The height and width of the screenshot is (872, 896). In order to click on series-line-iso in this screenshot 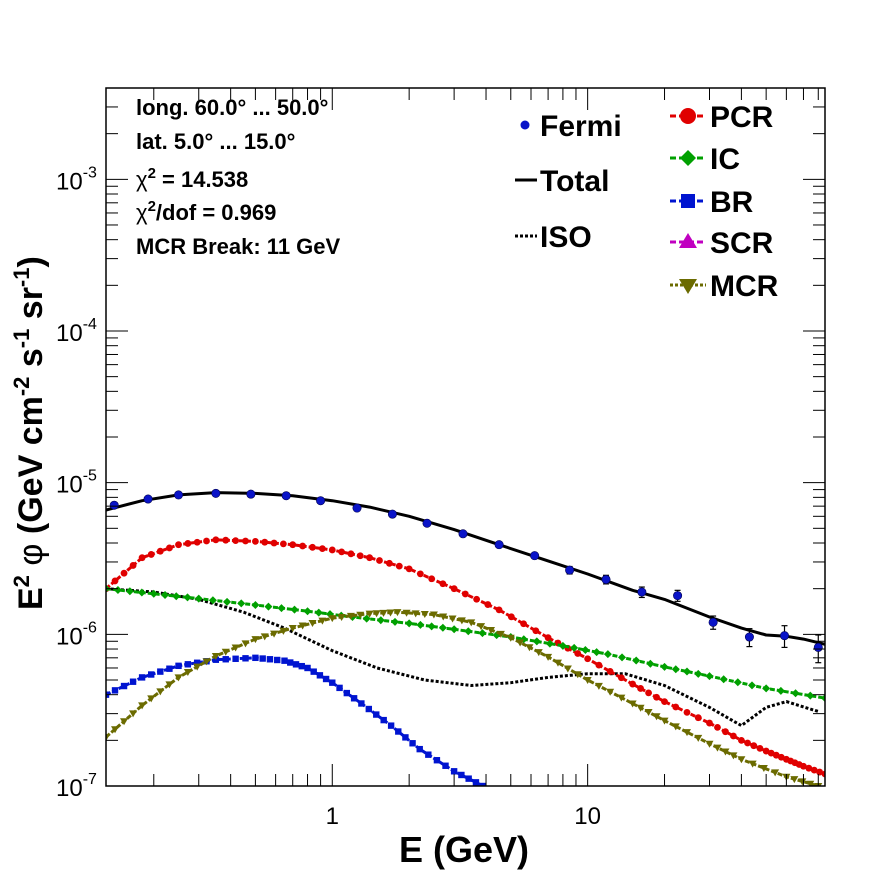, I will do `click(462, 657)`.